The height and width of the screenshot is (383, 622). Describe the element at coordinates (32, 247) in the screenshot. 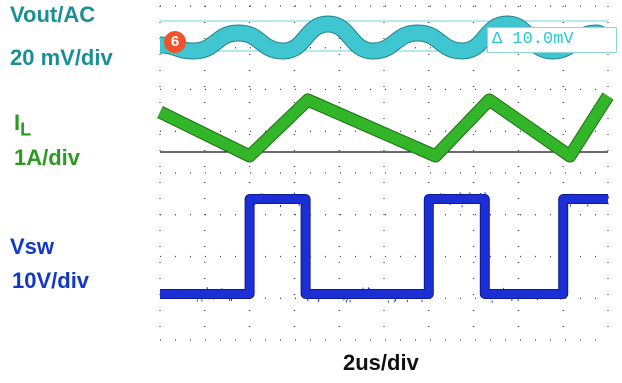

I see `vsw-channel-label: Vsw` at that location.